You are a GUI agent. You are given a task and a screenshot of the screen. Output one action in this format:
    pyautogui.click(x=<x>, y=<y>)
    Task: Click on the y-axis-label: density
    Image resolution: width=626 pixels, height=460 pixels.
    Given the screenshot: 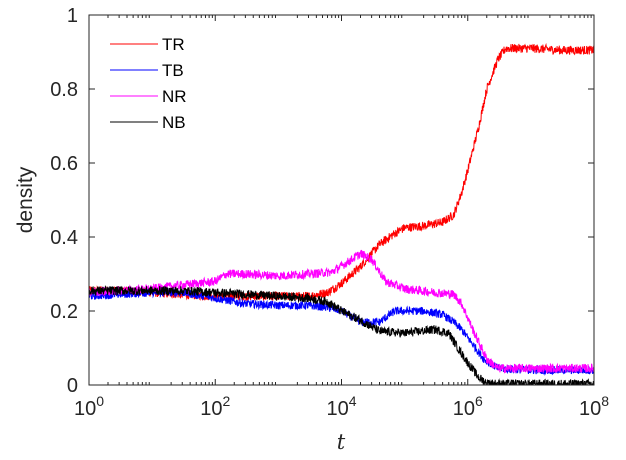 What is the action you would take?
    pyautogui.click(x=25, y=199)
    